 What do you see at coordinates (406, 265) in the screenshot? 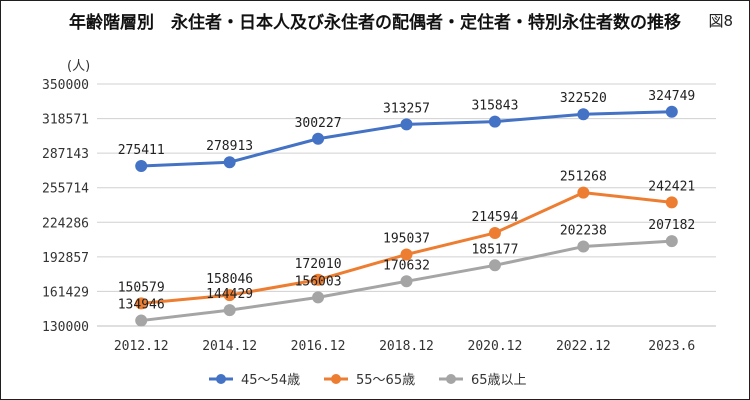
I see `data-label: 170632` at bounding box center [406, 265].